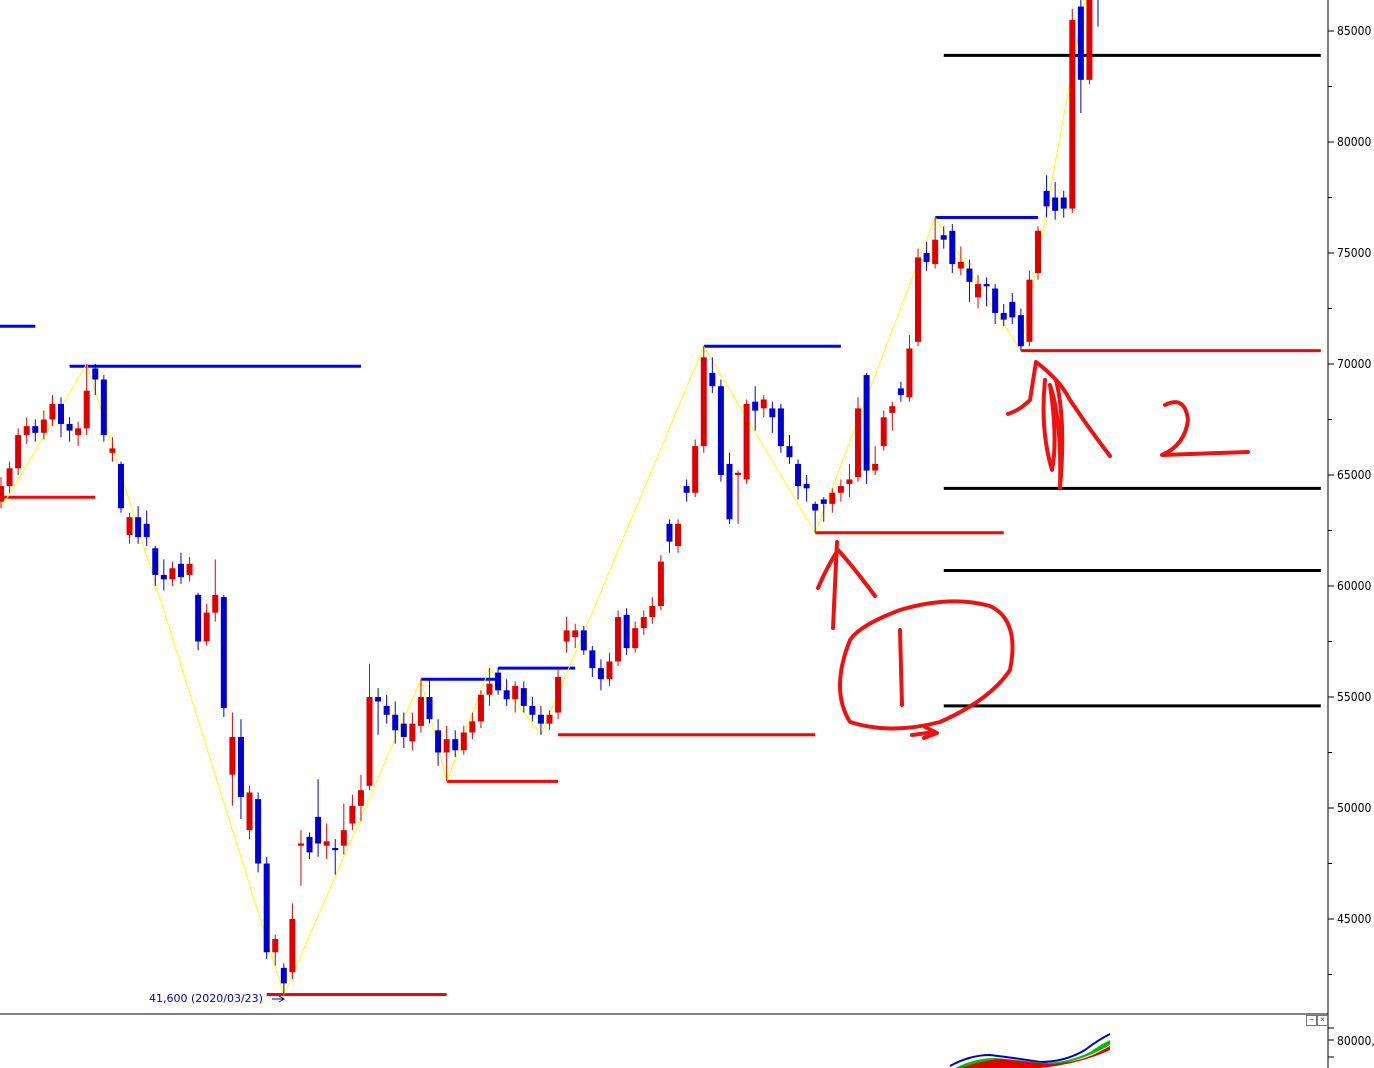 The height and width of the screenshot is (1068, 1374). What do you see at coordinates (278, 999) in the screenshot?
I see `low-arrow-icon` at bounding box center [278, 999].